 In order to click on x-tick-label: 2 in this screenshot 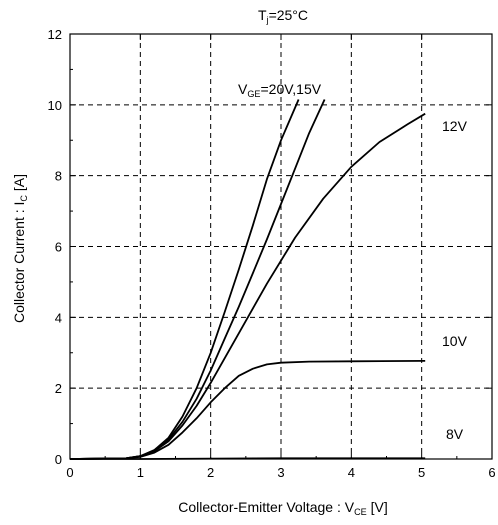, I will do `click(210, 472)`.